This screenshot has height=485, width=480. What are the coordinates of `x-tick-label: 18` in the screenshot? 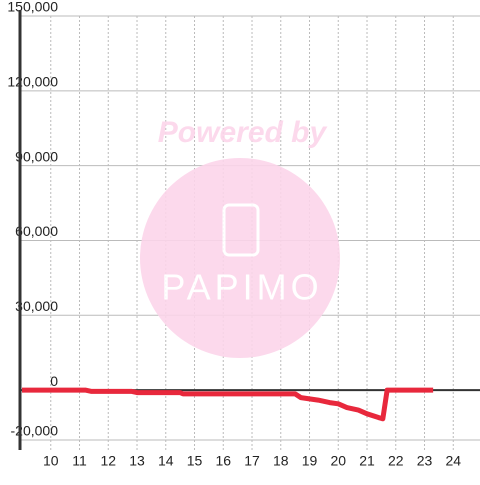 It's located at (281, 461).